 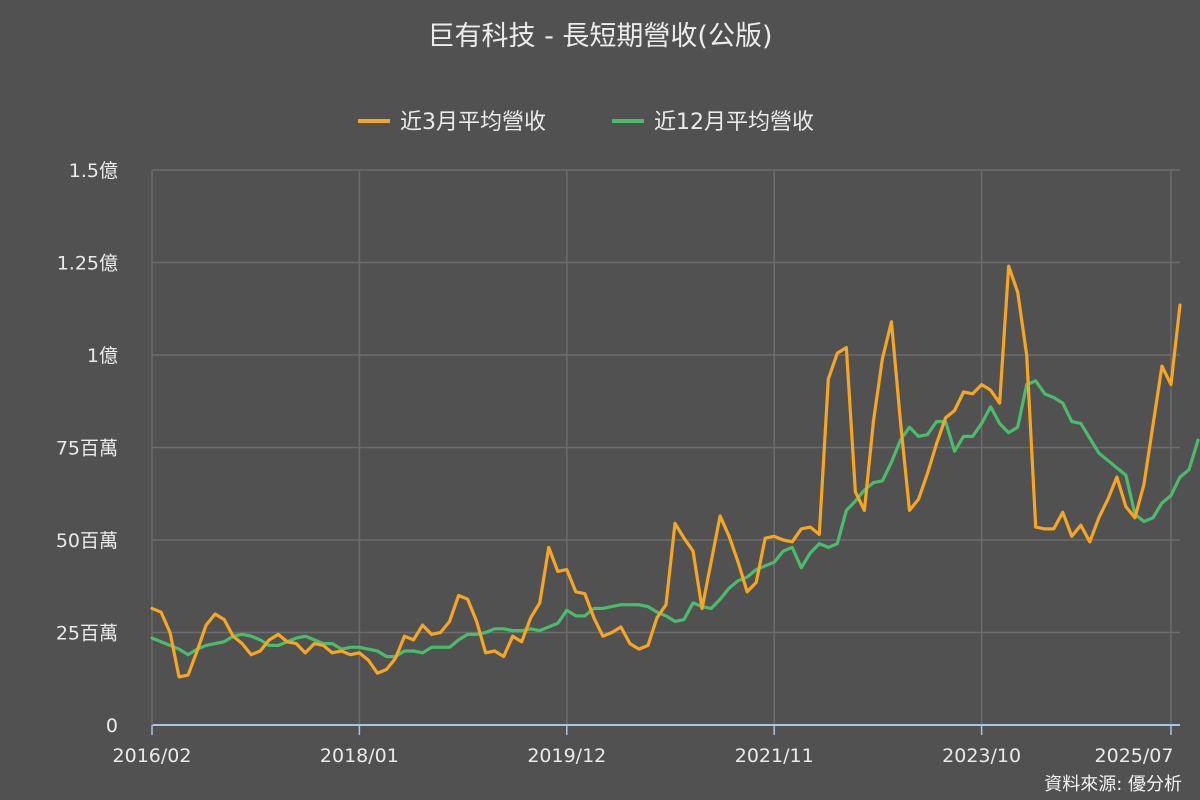 What do you see at coordinates (600, 36) in the screenshot?
I see `chart-title: 巨有科技 - 長短期營收(公版)` at bounding box center [600, 36].